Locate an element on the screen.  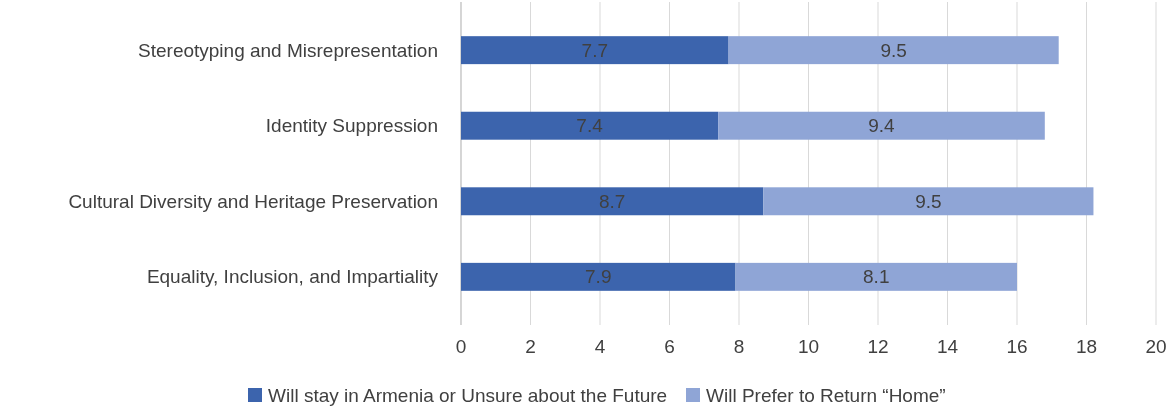
x-tick-label: 12 is located at coordinates (878, 346).